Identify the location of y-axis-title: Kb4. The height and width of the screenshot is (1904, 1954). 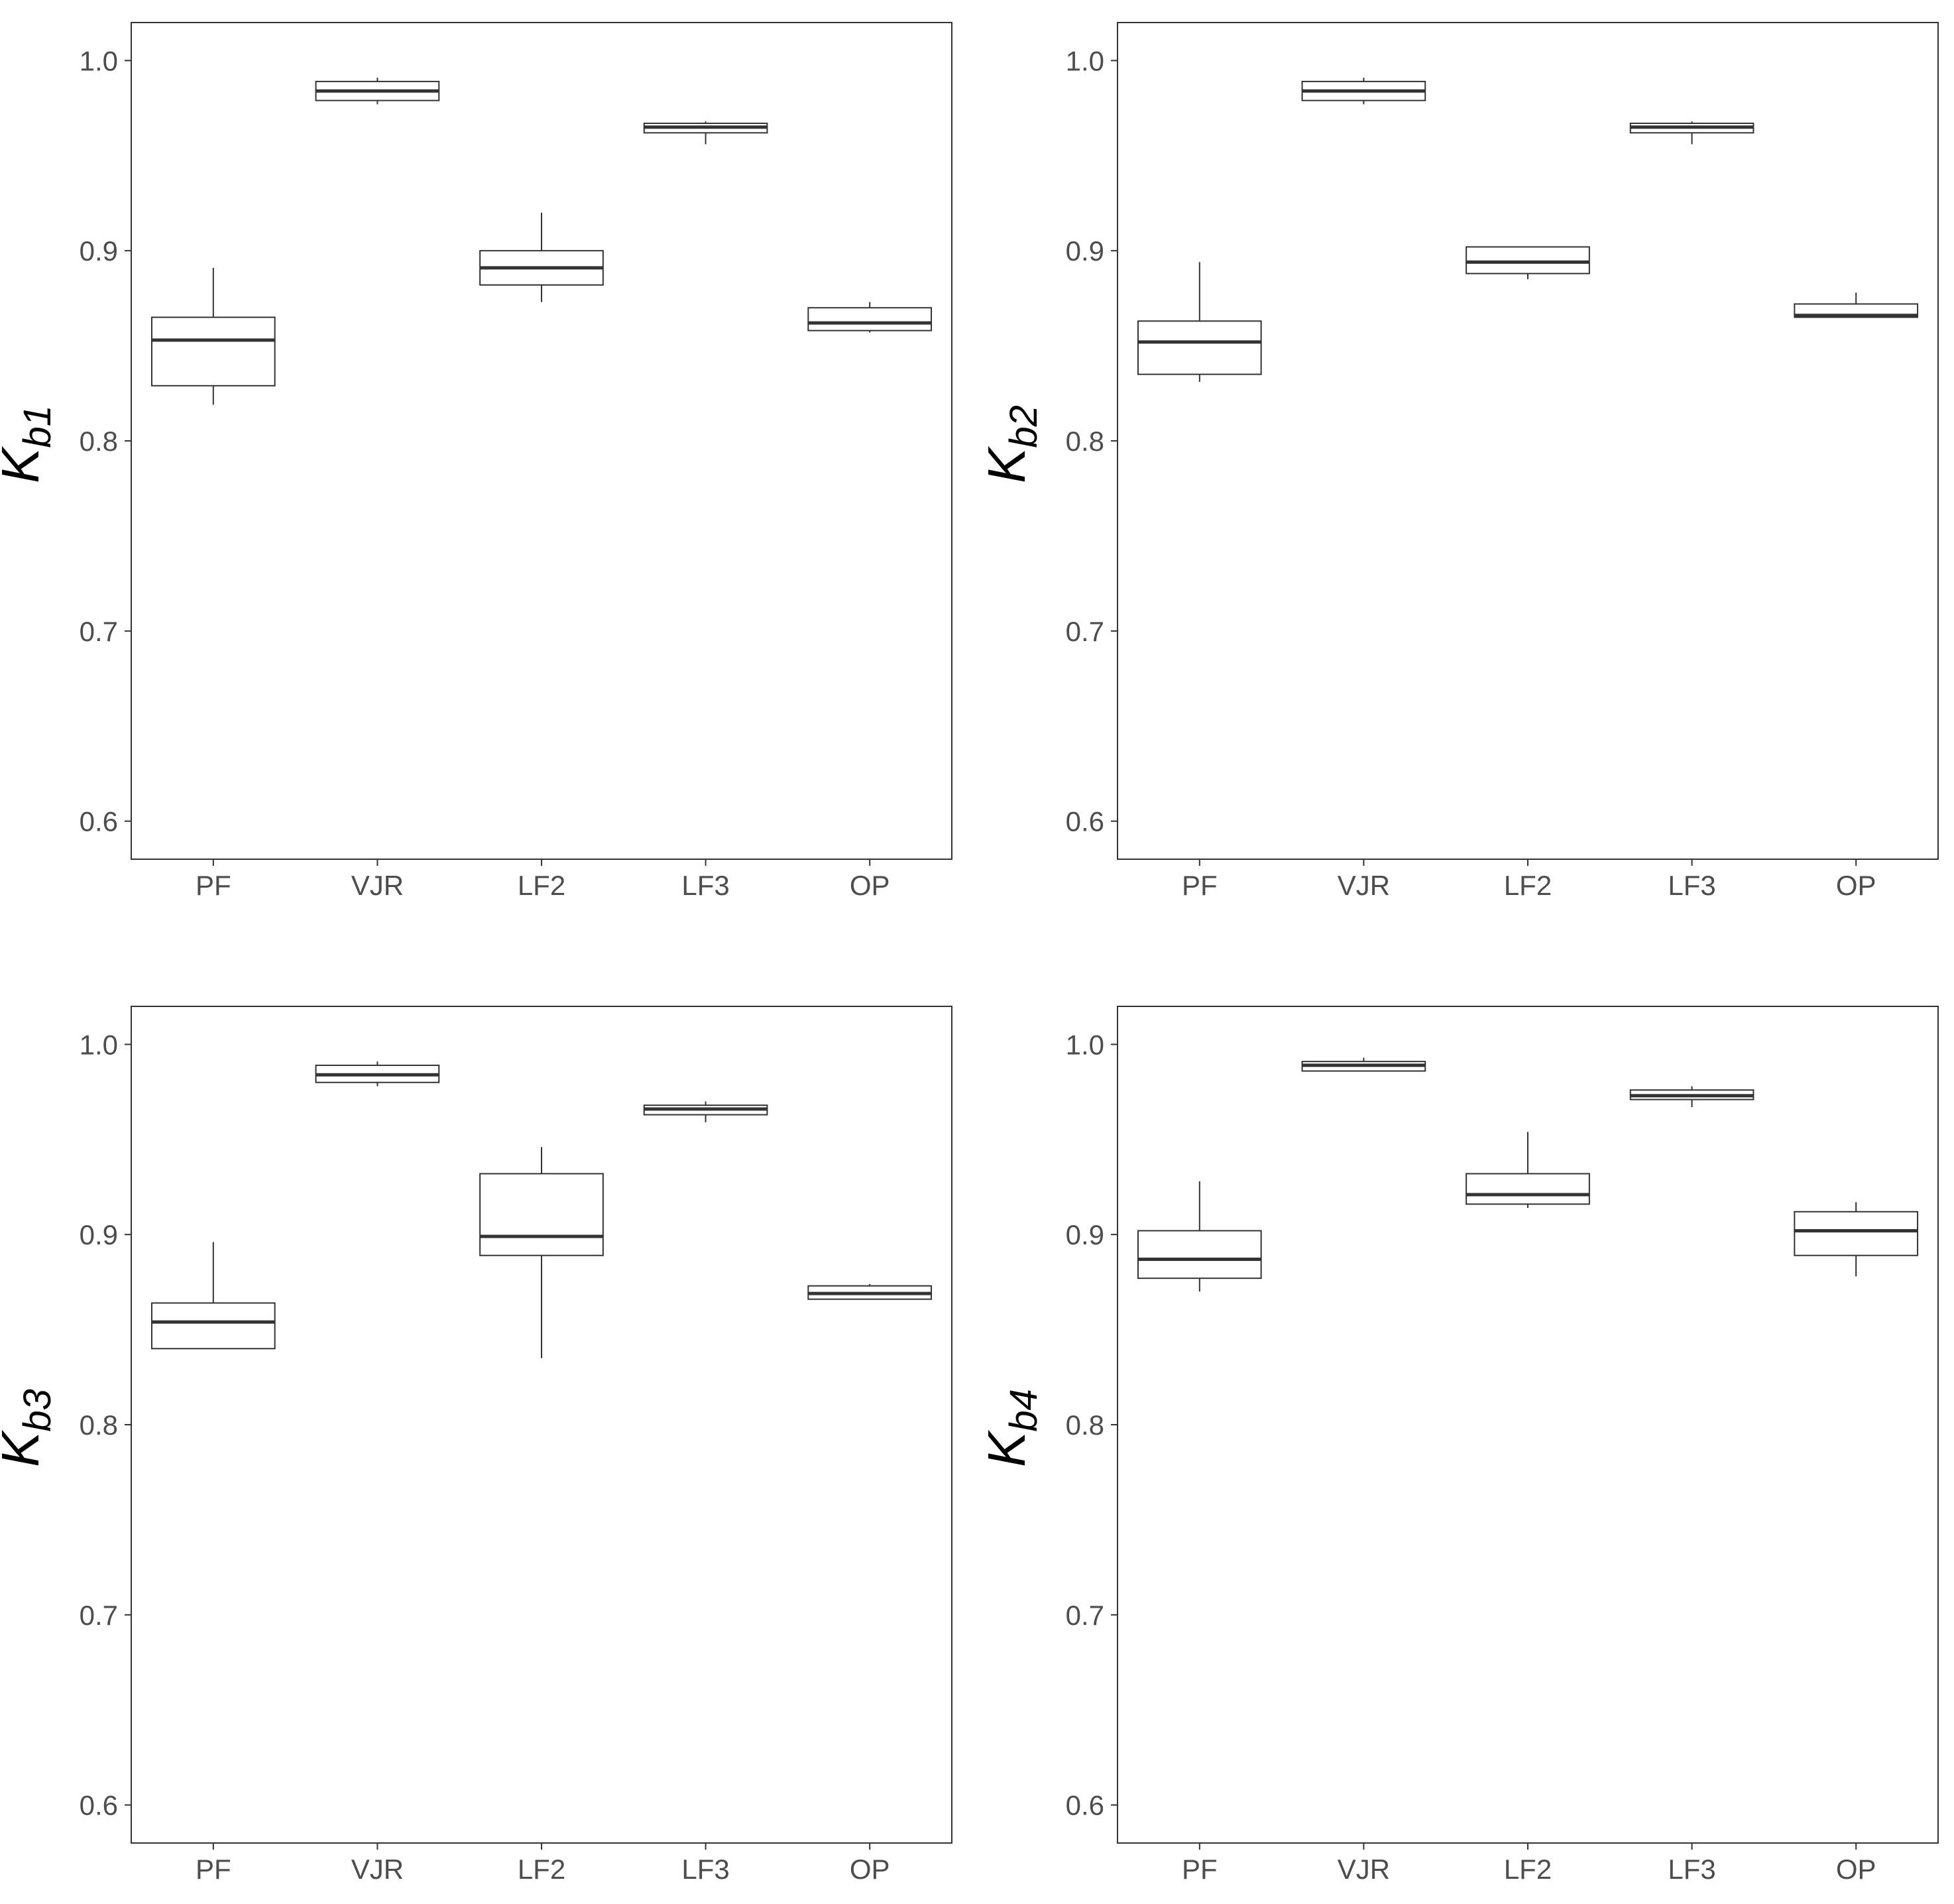
(1011, 1428).